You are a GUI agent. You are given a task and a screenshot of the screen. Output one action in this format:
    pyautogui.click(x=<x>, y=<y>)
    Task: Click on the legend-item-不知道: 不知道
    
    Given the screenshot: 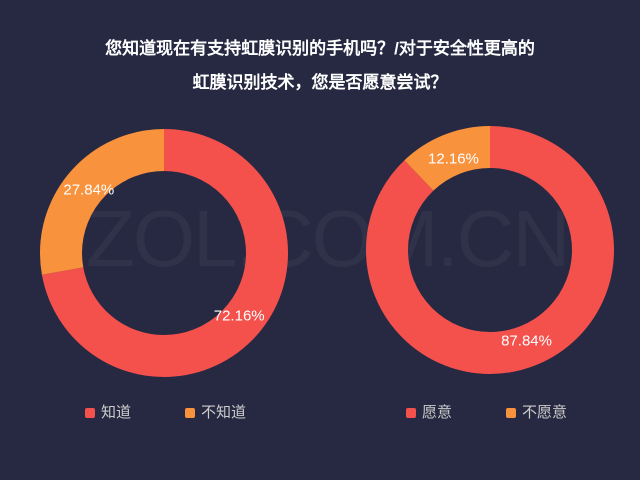 What is the action you would take?
    pyautogui.click(x=215, y=413)
    